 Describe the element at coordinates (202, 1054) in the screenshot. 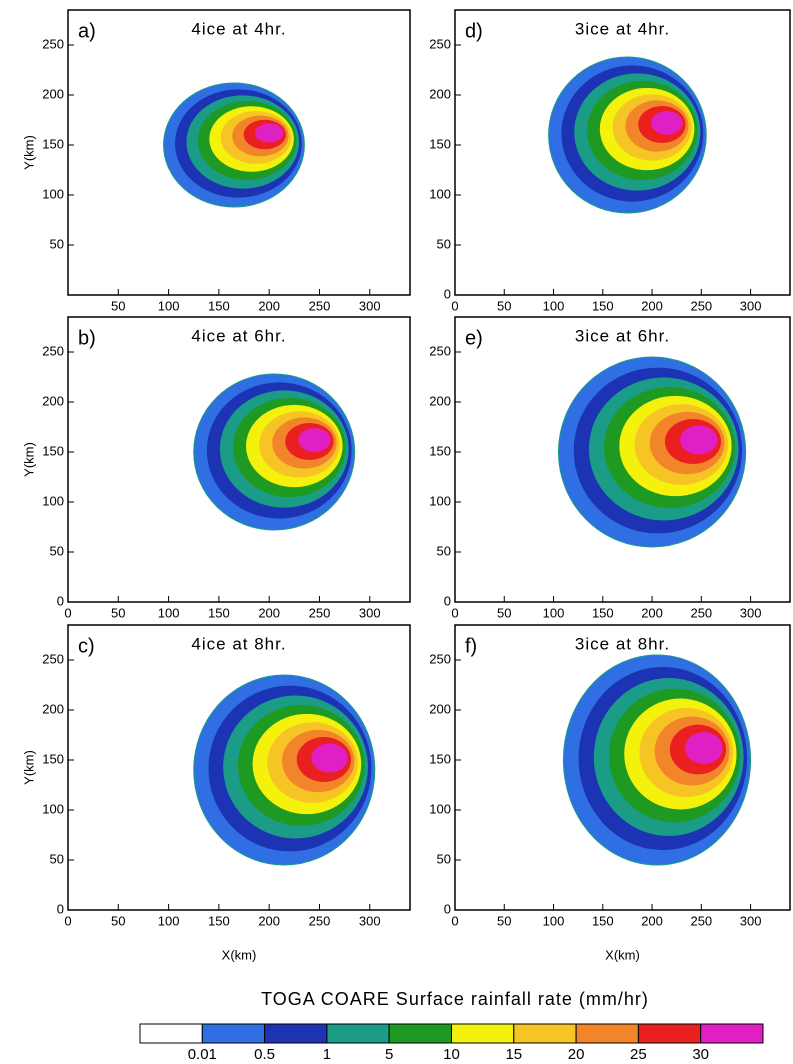

I see `colorbar-label: 0.01` at that location.